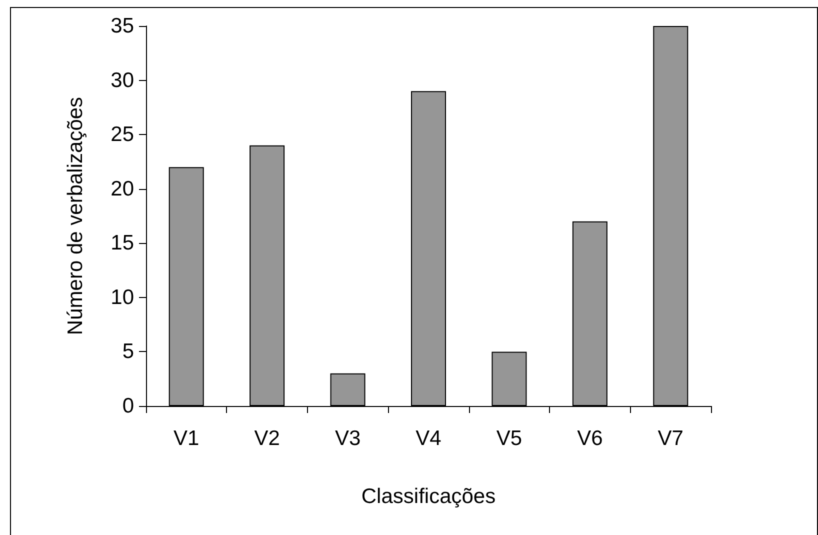 This screenshot has width=818, height=535. I want to click on y-tick-label: 30, so click(122, 80).